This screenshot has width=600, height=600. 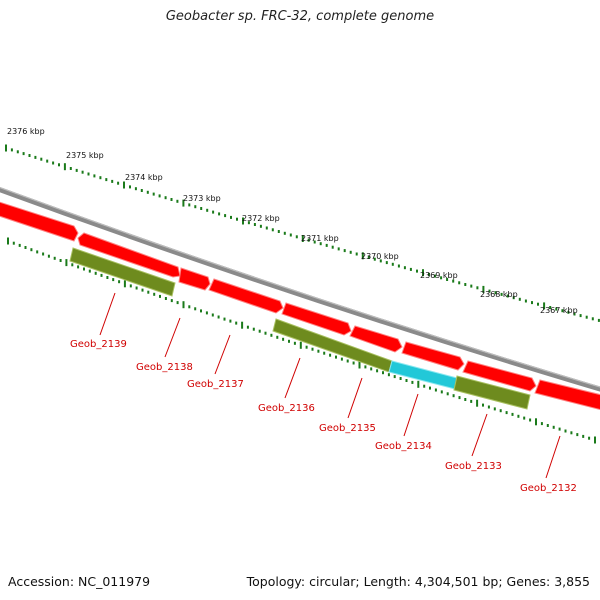 What do you see at coordinates (320, 238) in the screenshot?
I see `kbp-label: 2371 kbp` at bounding box center [320, 238].